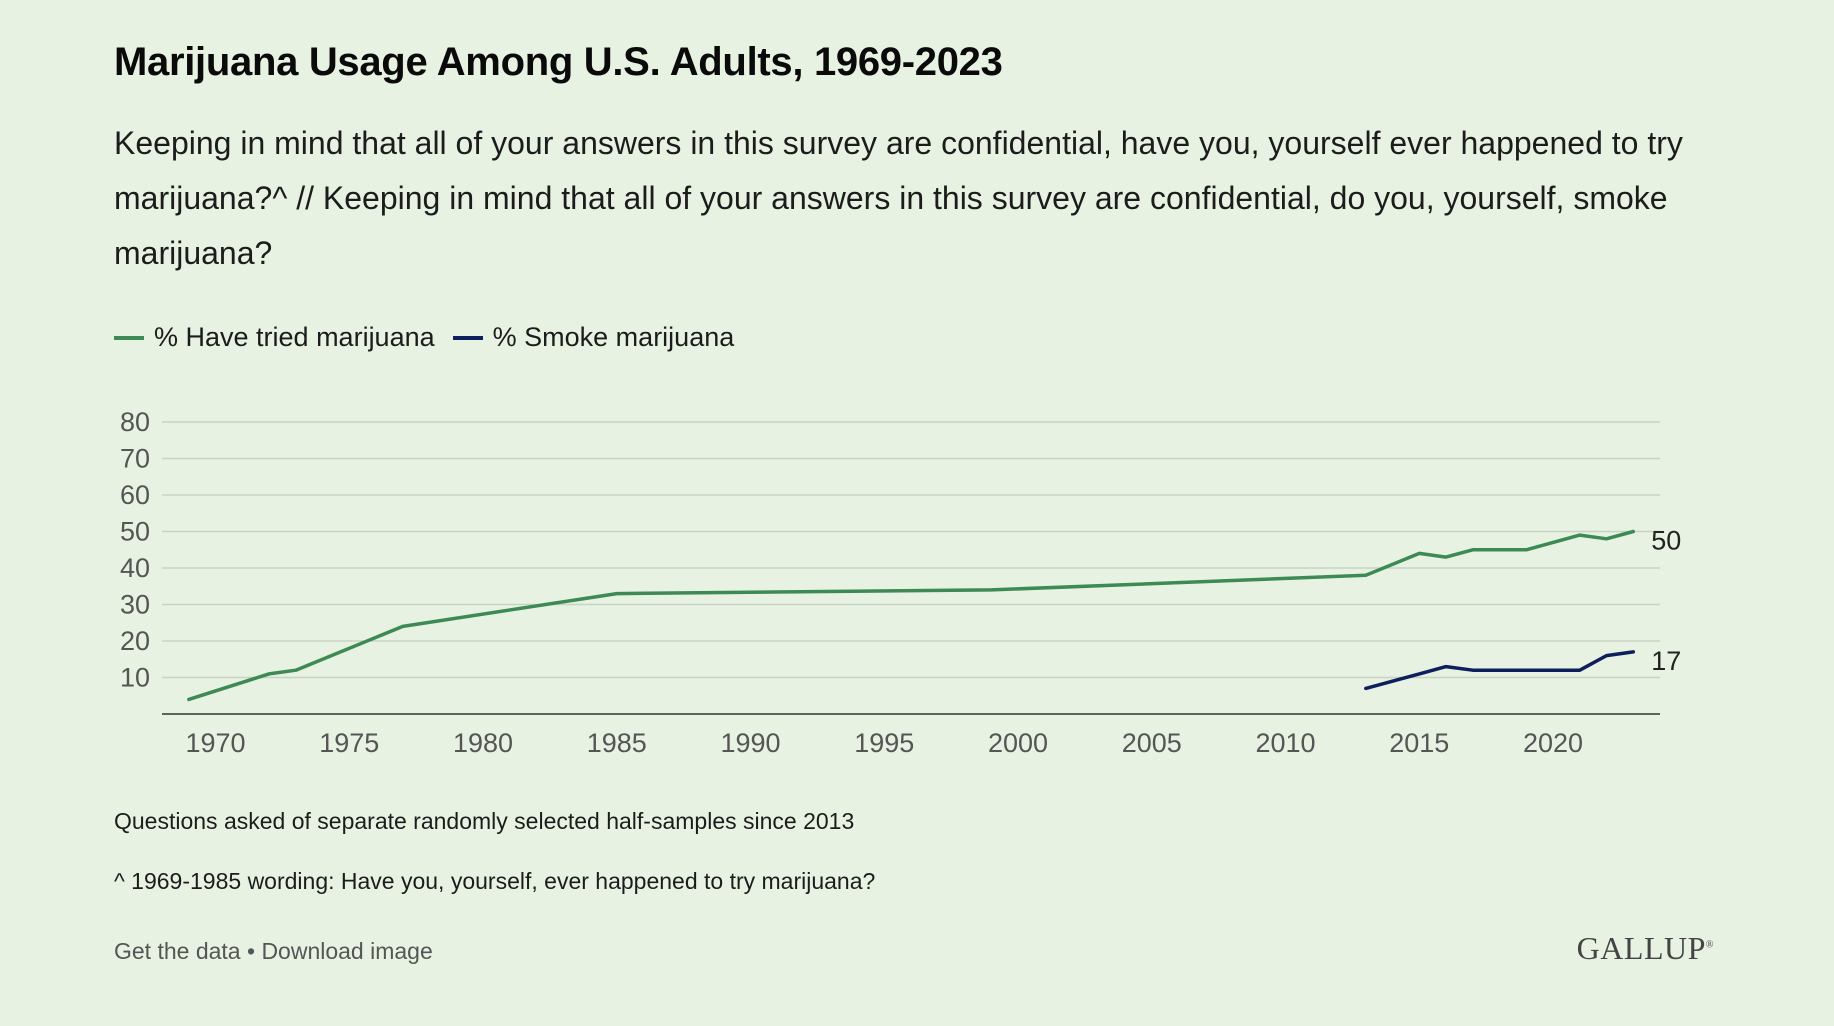  Describe the element at coordinates (135, 568) in the screenshot. I see `y-tick-label-40: 40` at that location.